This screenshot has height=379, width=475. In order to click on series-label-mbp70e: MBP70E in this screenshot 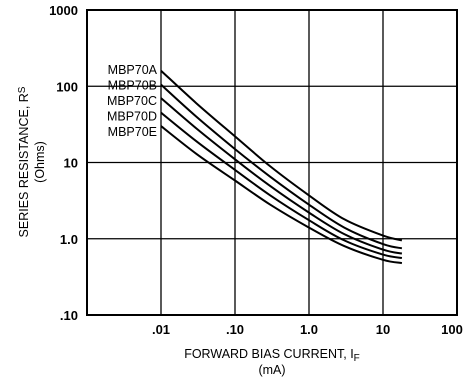, I will do `click(132, 132)`.